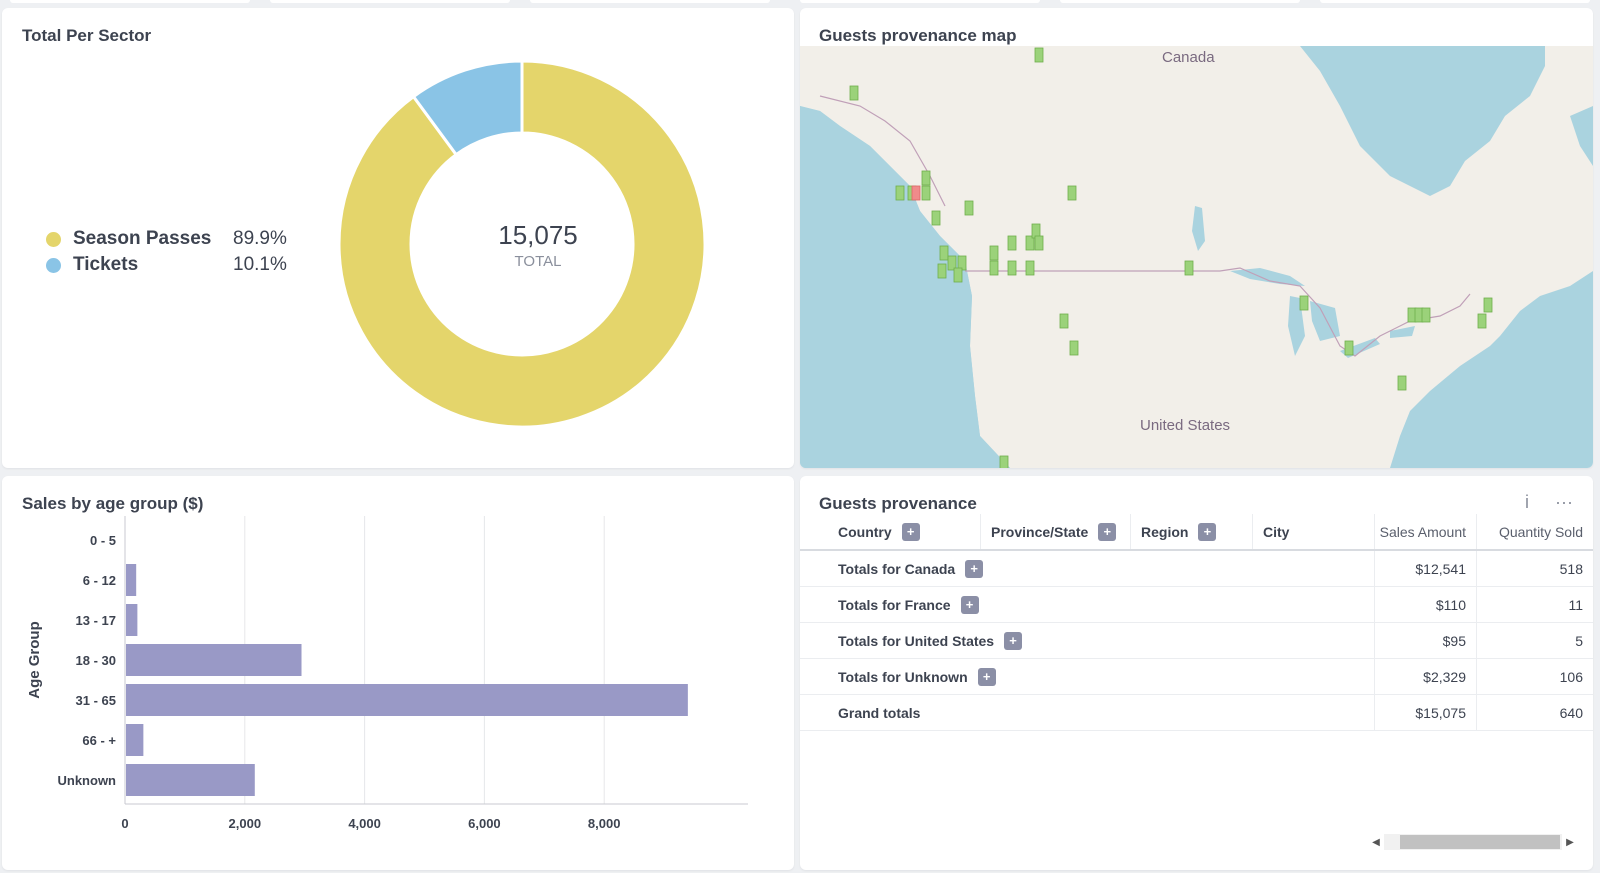 This screenshot has height=873, width=1600. Describe the element at coordinates (1570, 842) in the screenshot. I see `scroll-right-icon: ▶` at that location.